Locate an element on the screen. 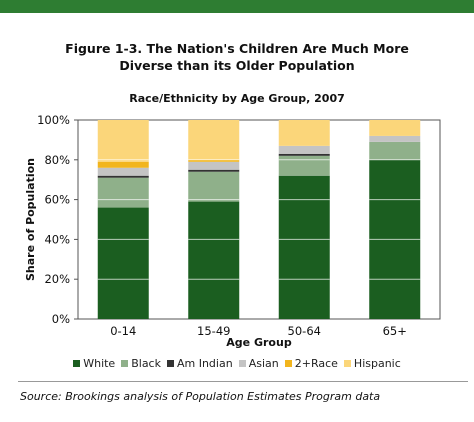 This screenshot has height=422, width=474. legend-item-asian: Asian is located at coordinates (258, 363).